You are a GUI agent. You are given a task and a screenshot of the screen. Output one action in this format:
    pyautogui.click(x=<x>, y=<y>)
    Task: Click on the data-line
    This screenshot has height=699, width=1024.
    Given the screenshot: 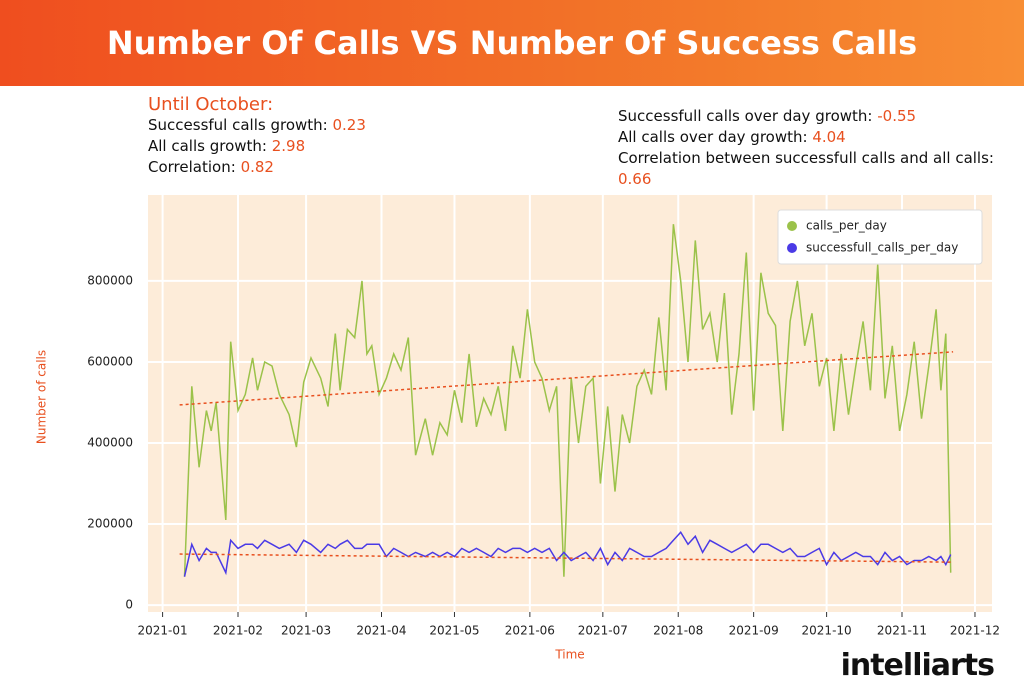 What is the action you would take?
    pyautogui.click(x=567, y=553)
    